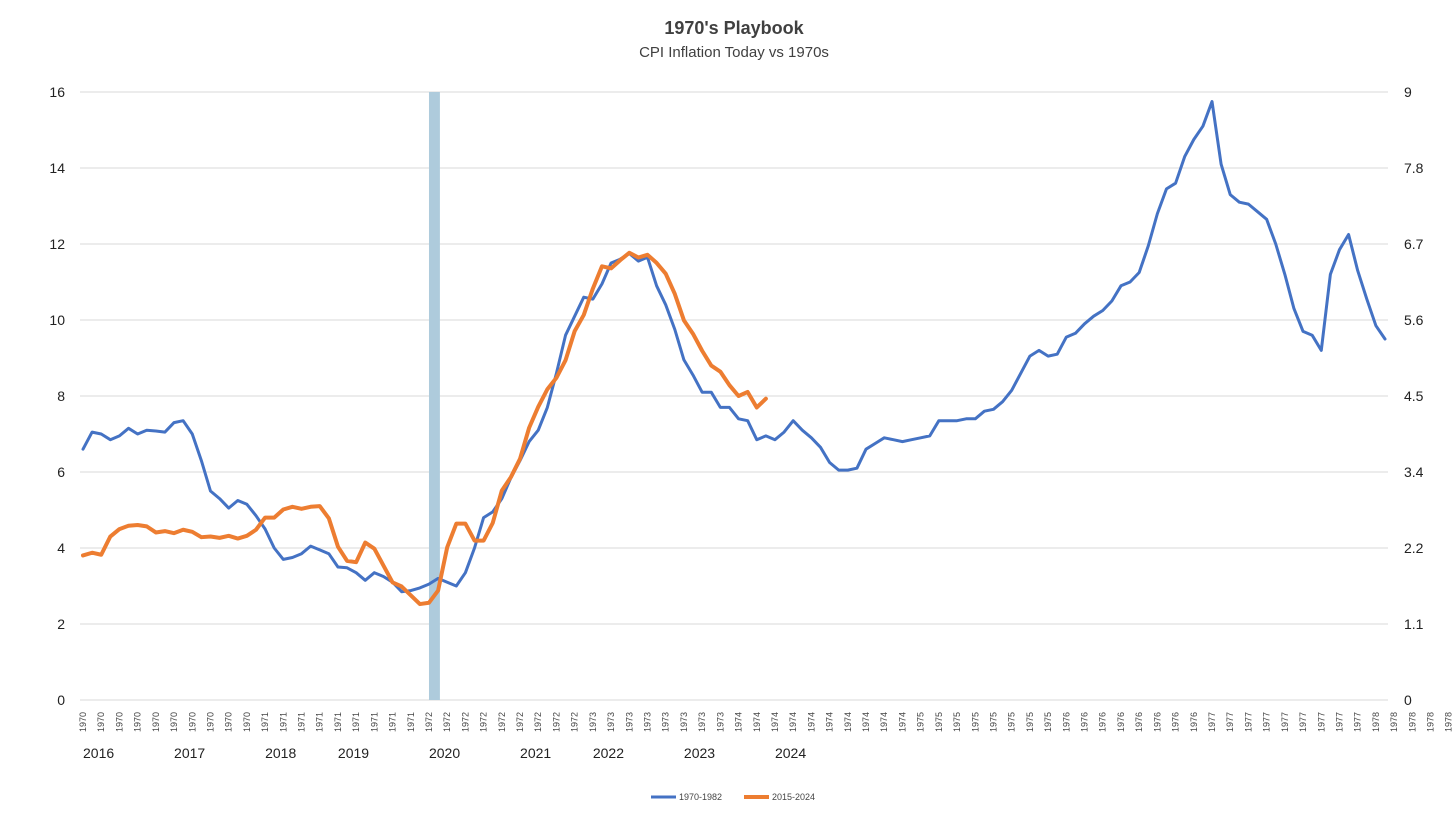 The image size is (1456, 819). Describe the element at coordinates (1414, 320) in the screenshot. I see `right-y-tick-label: 5.6` at that location.